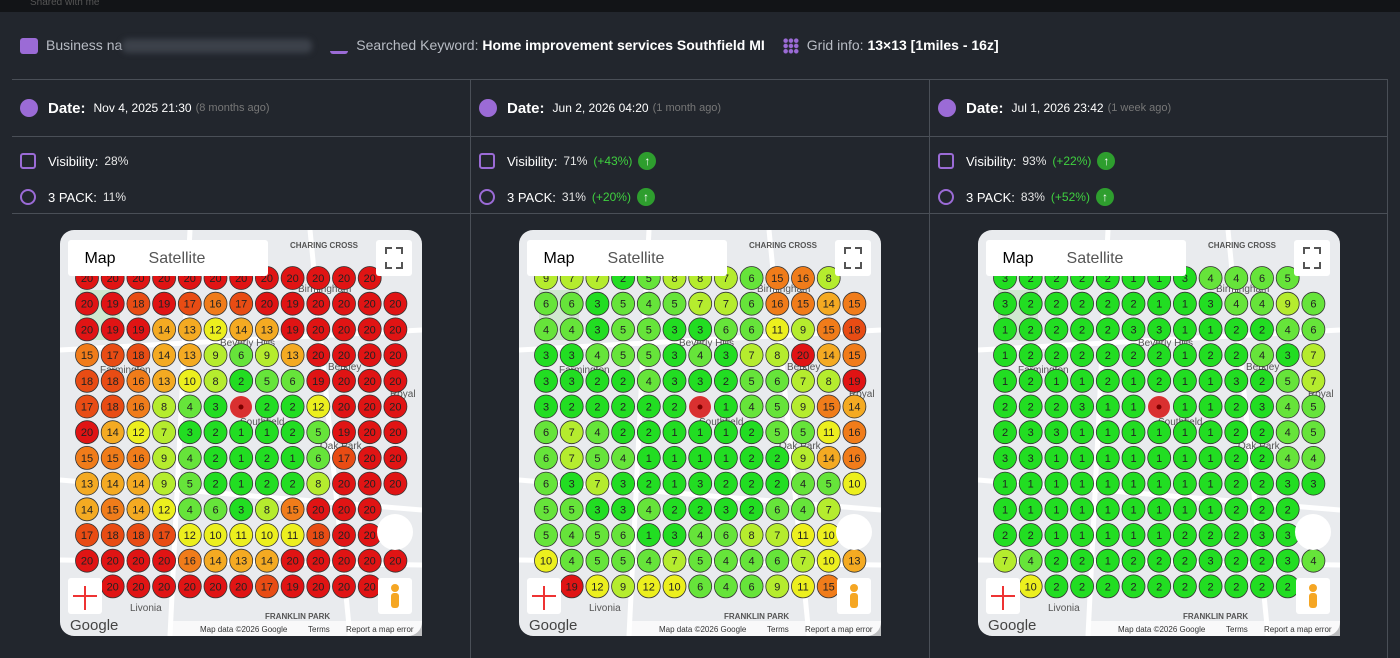 This screenshot has height=658, width=1400. I want to click on center-icon, so click(544, 598).